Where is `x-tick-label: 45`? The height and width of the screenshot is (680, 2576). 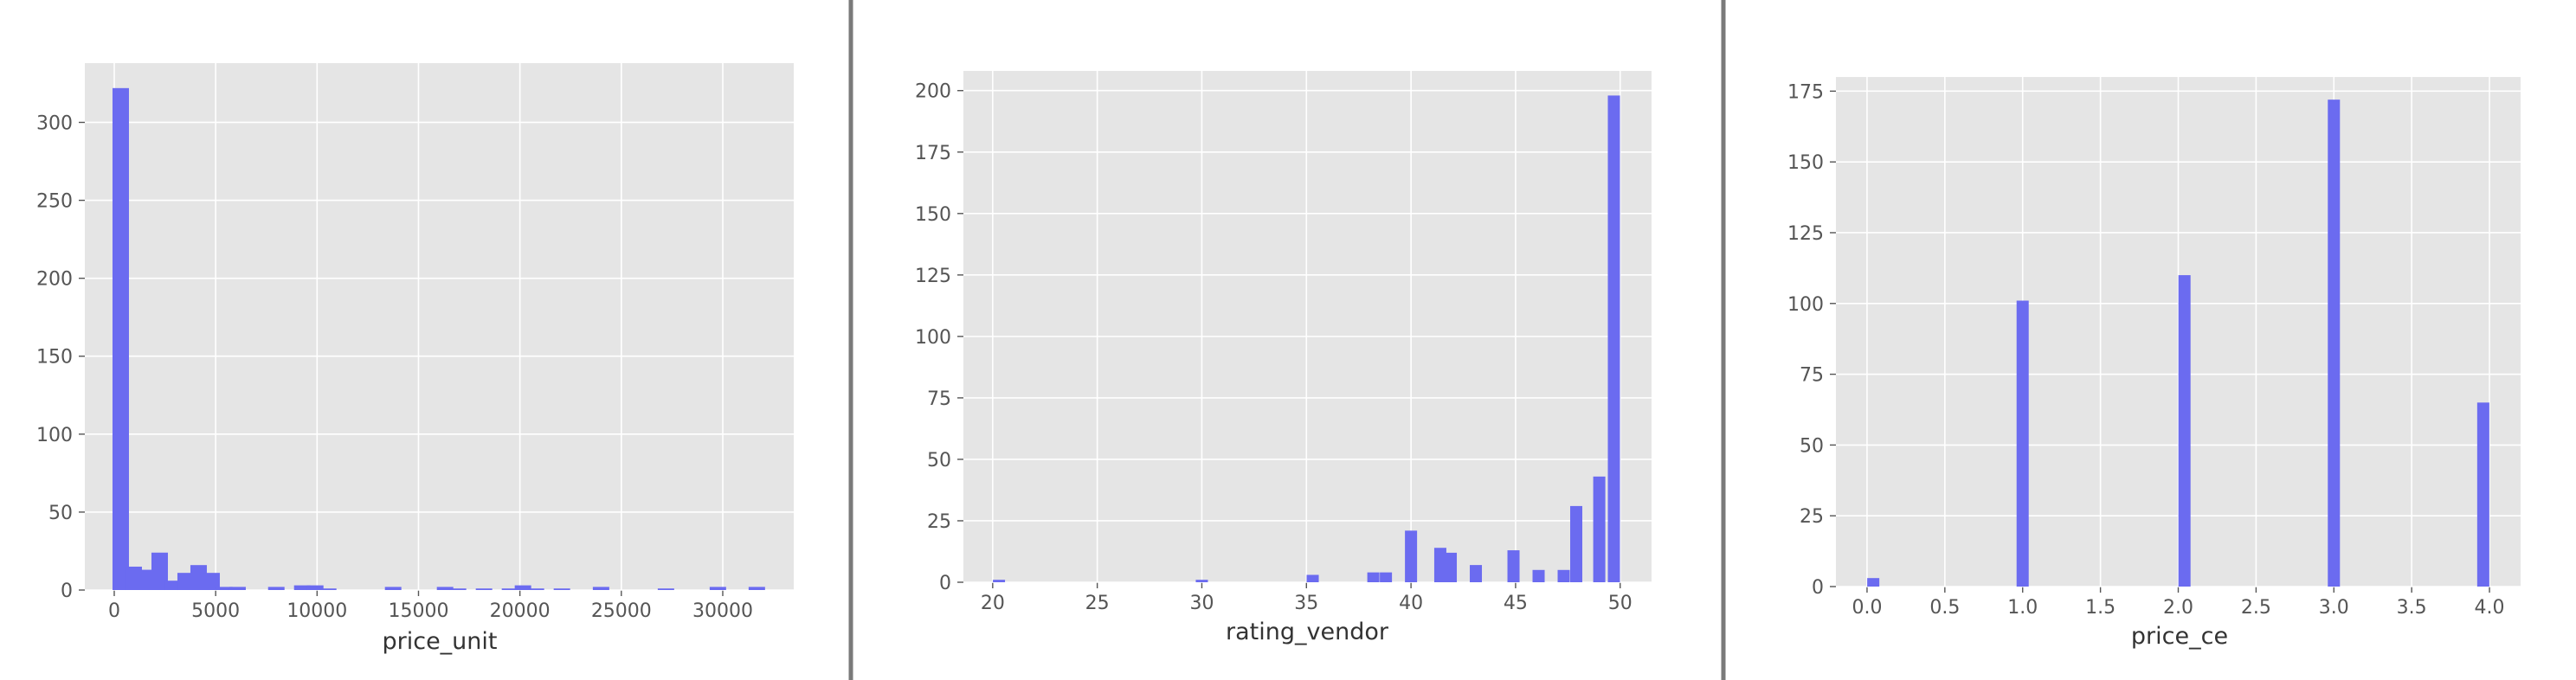 x-tick-label: 45 is located at coordinates (1516, 603).